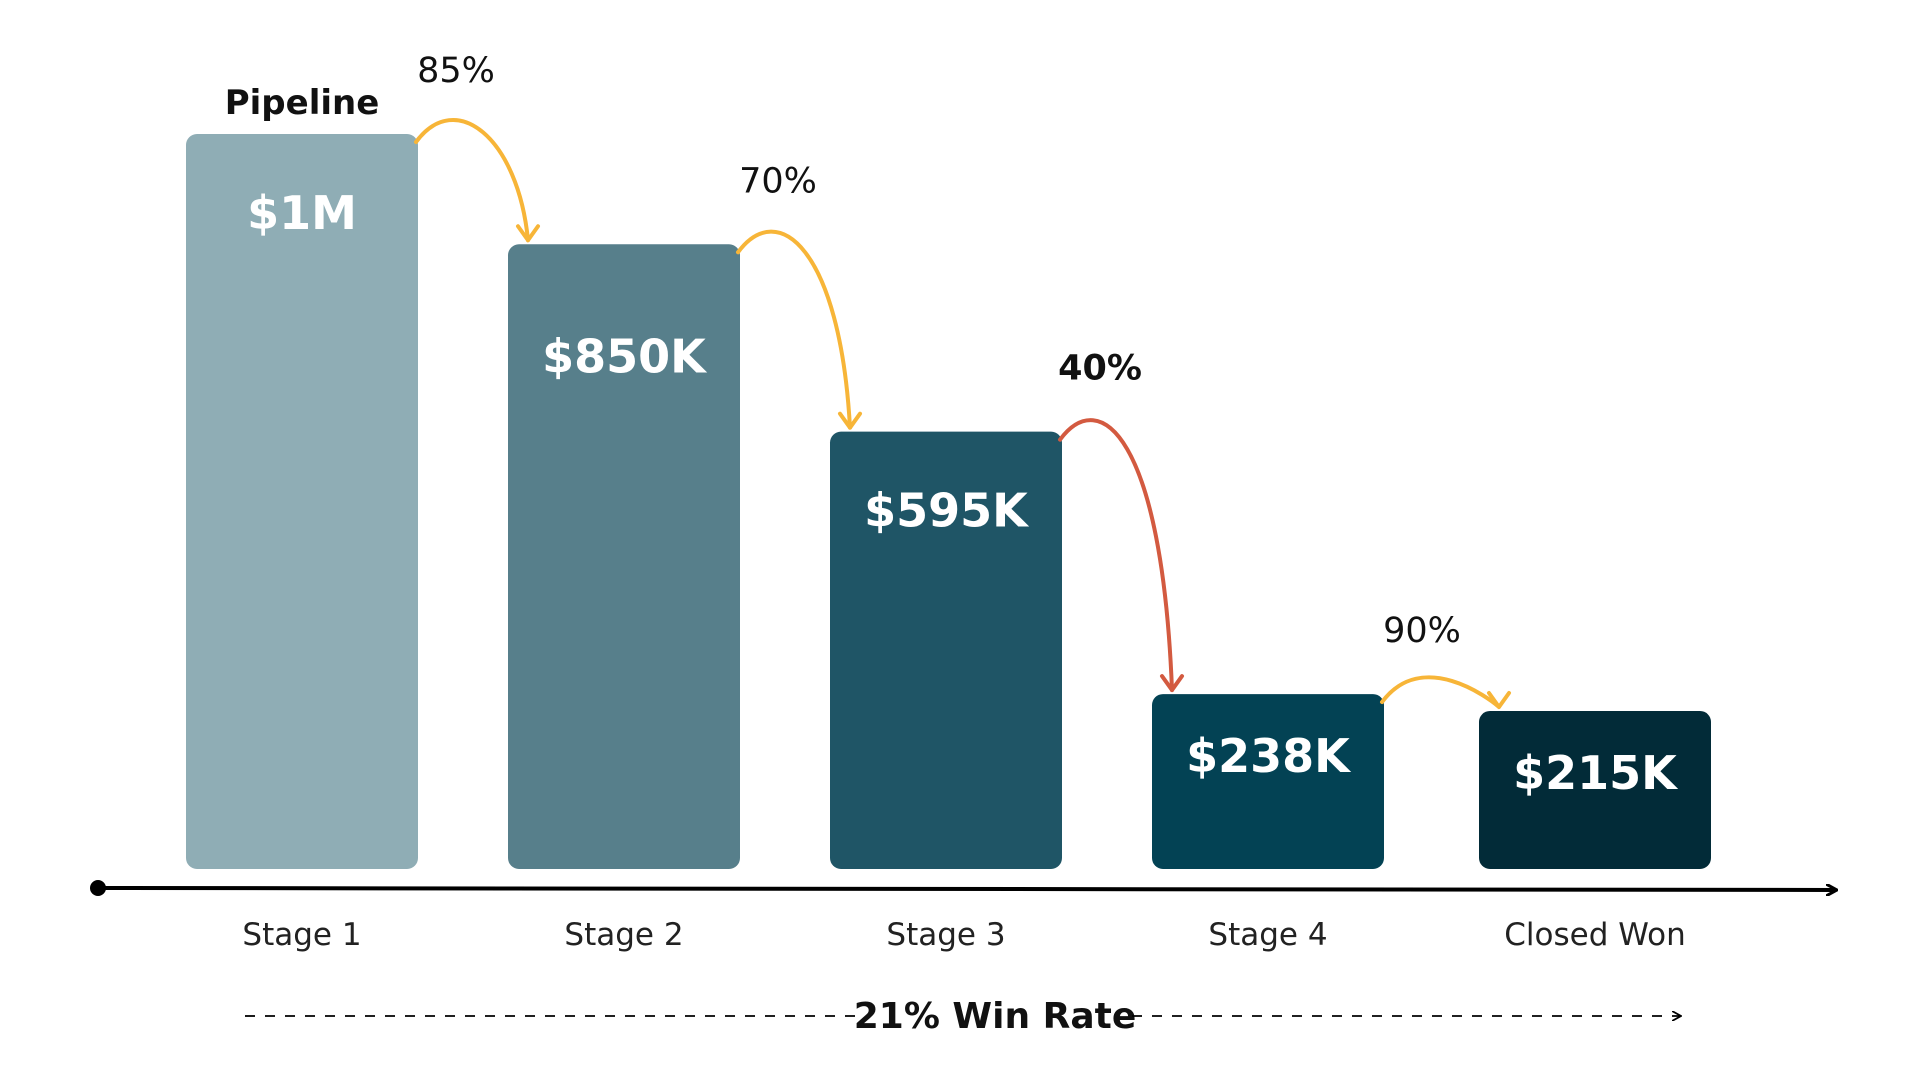  What do you see at coordinates (302, 103) in the screenshot?
I see `chart-title: Pipeline` at bounding box center [302, 103].